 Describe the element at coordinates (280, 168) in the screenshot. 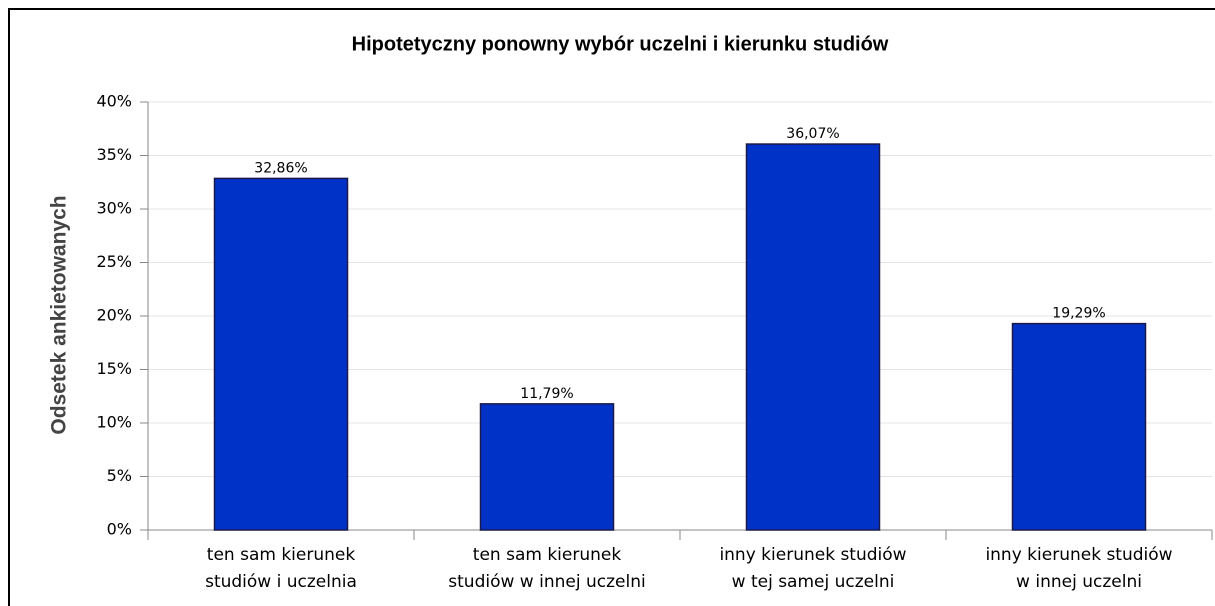

I see `value-label: 32,86%` at that location.